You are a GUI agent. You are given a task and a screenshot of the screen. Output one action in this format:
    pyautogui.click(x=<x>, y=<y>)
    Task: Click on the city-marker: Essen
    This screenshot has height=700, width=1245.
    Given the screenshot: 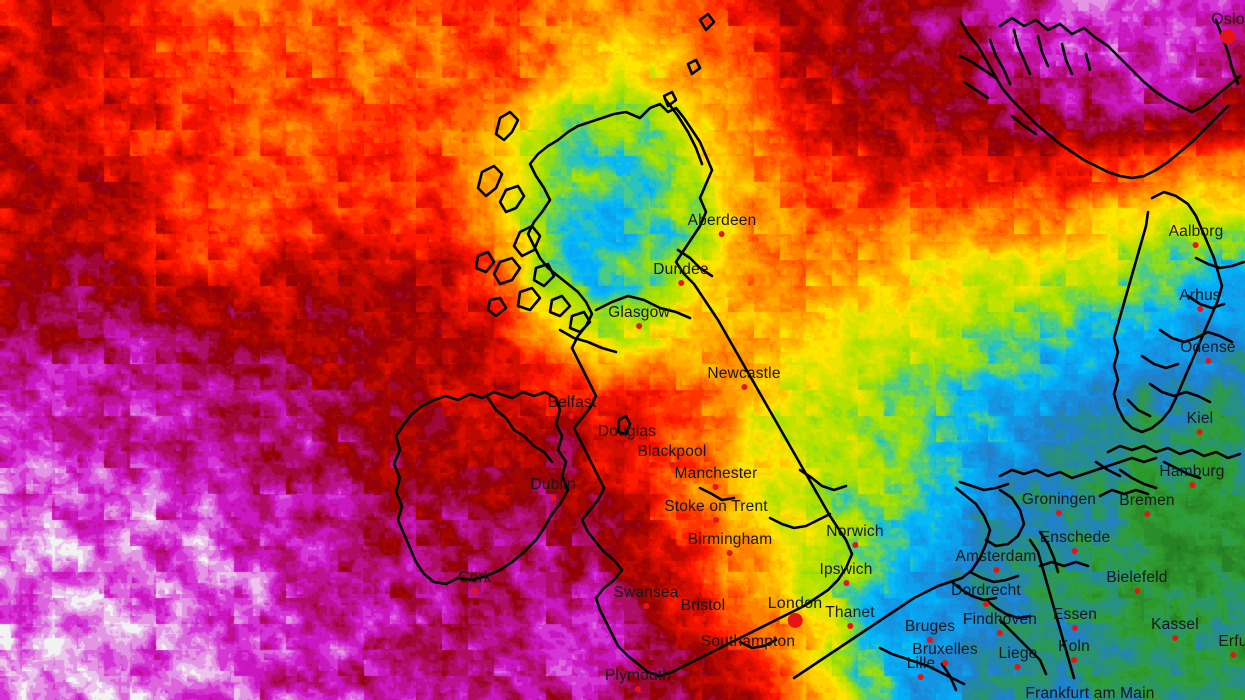 What is the action you would take?
    pyautogui.click(x=1075, y=619)
    